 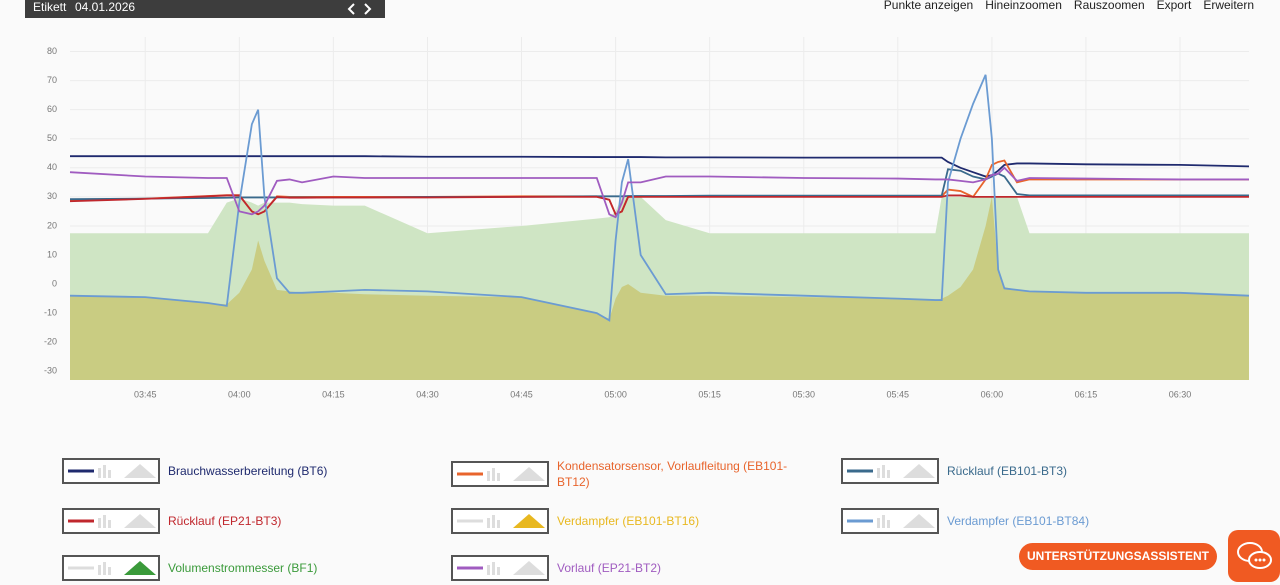 What do you see at coordinates (803, 394) in the screenshot?
I see `x-tick-label: 05:30` at bounding box center [803, 394].